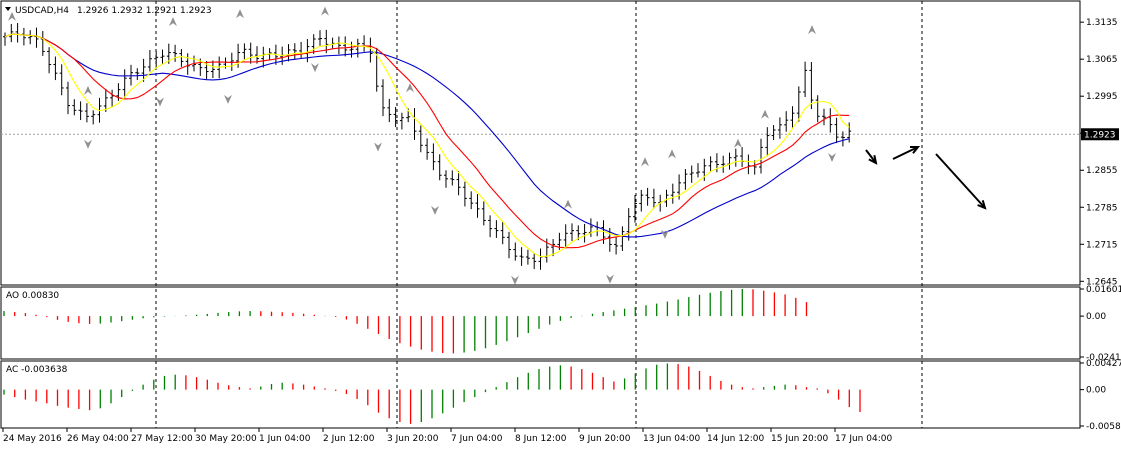  Describe the element at coordinates (32, 296) in the screenshot. I see `ao-title: AO 0.00830` at that location.